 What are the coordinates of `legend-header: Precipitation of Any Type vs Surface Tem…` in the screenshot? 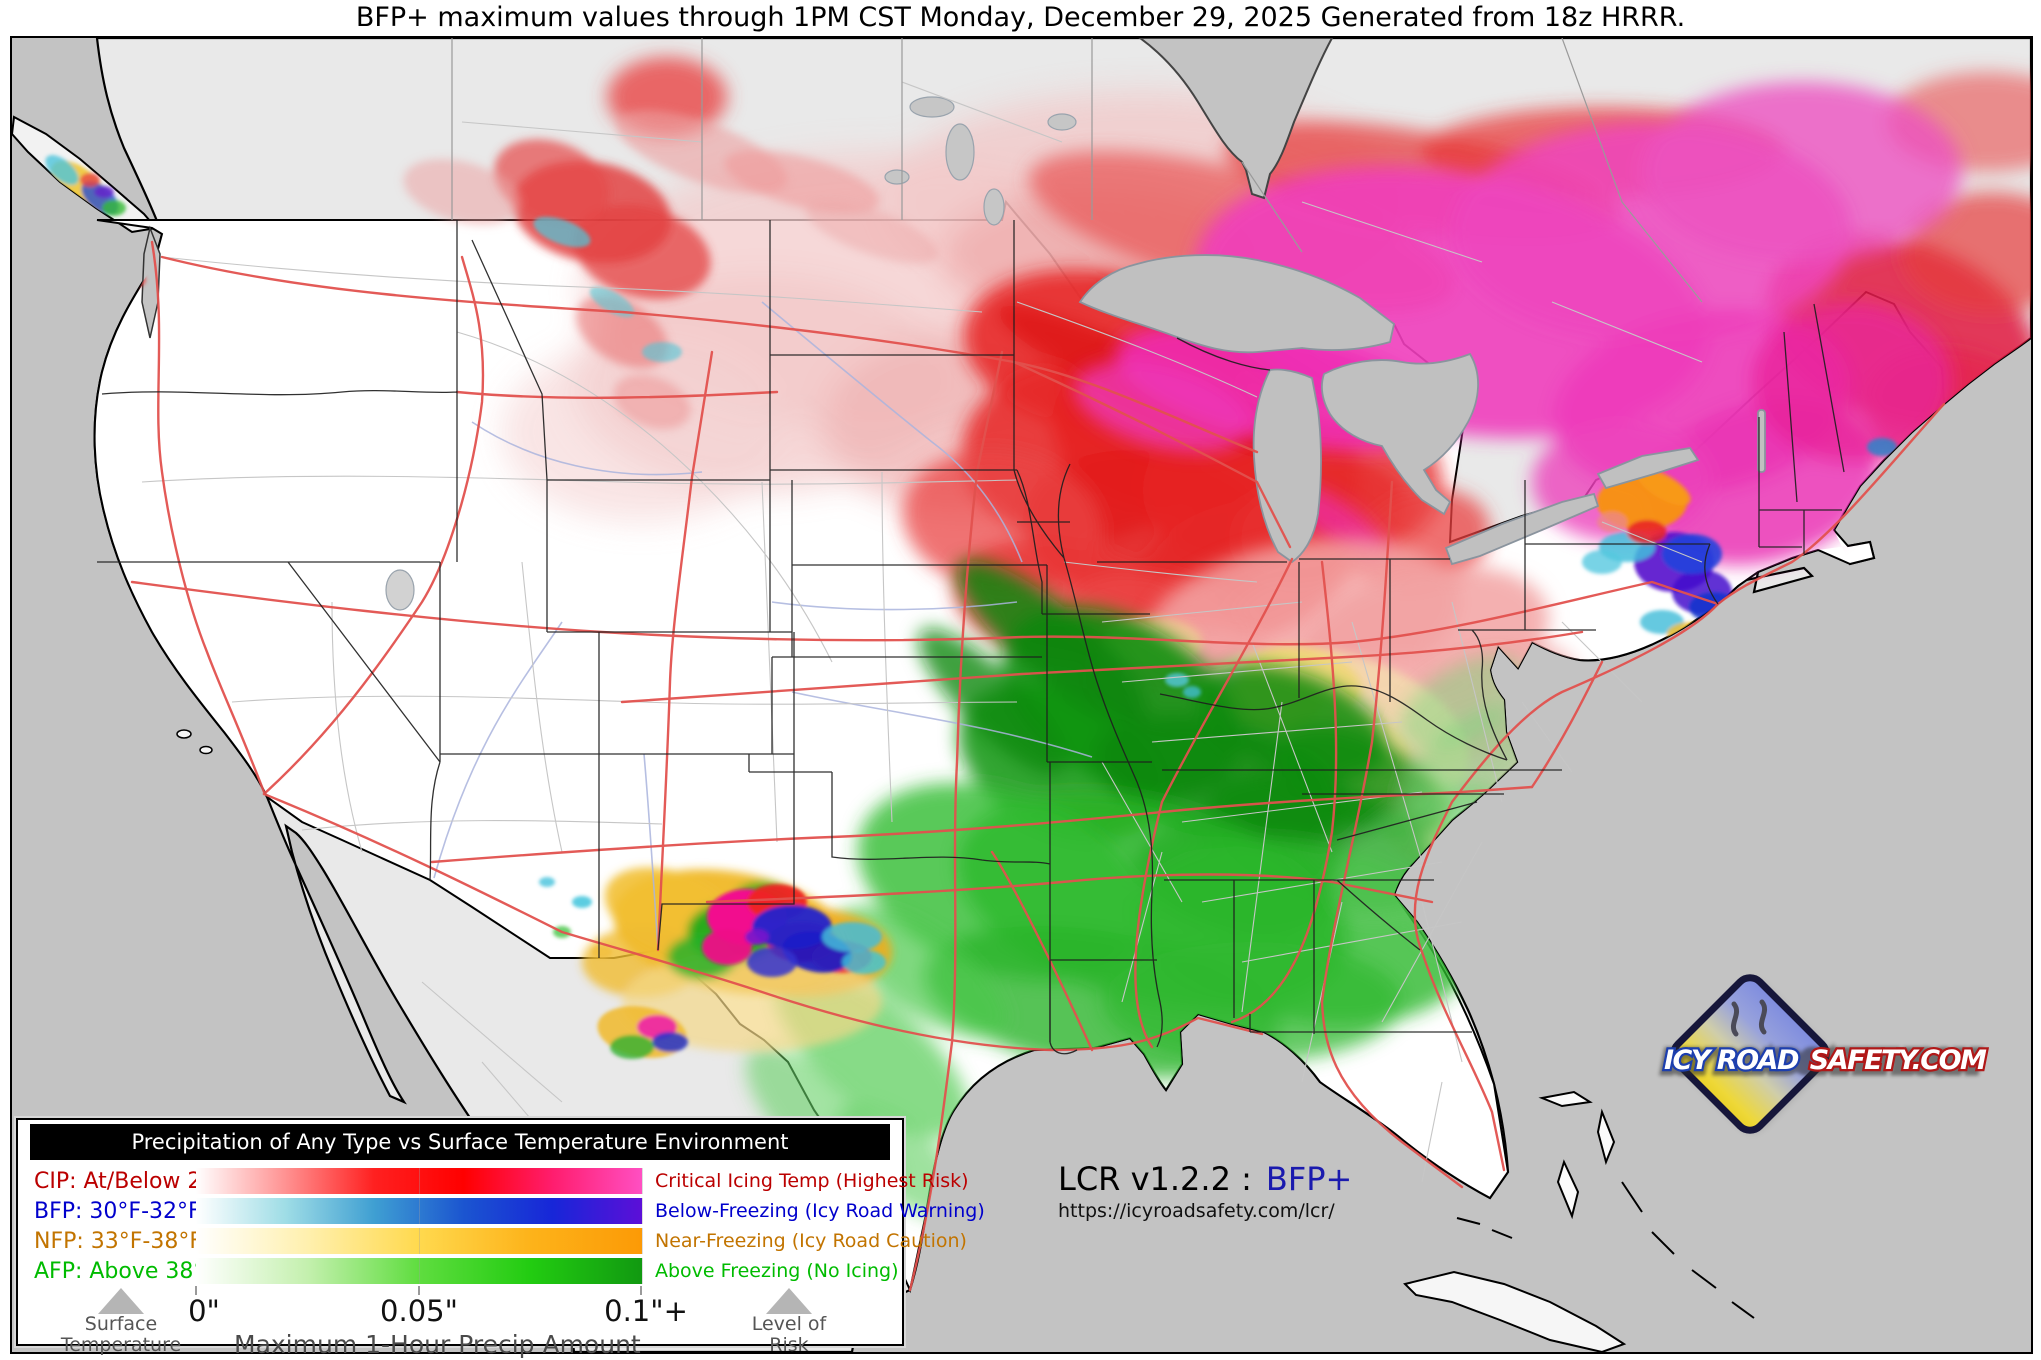 It's located at (460, 1142).